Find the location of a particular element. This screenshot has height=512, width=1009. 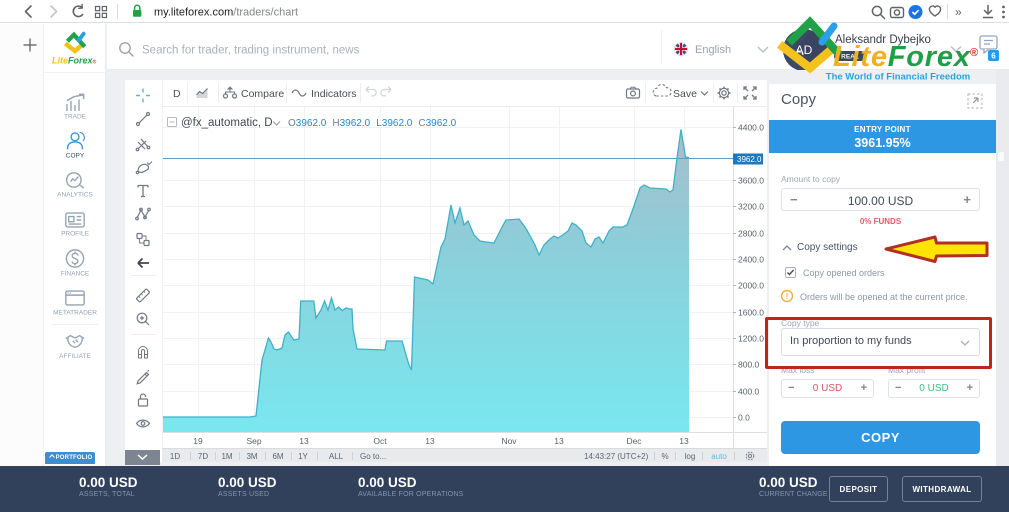

svg-text: 800.0 is located at coordinates (749, 365).